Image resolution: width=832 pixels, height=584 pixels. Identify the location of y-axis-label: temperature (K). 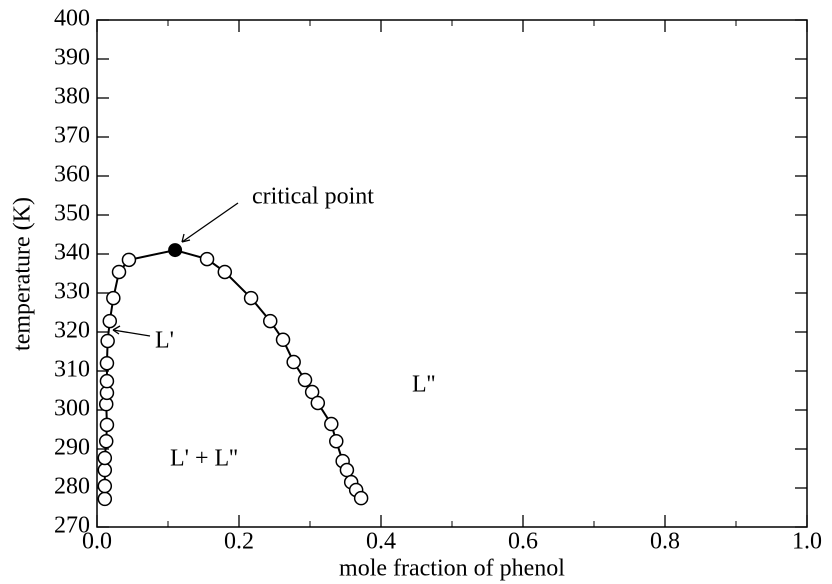
(23, 274).